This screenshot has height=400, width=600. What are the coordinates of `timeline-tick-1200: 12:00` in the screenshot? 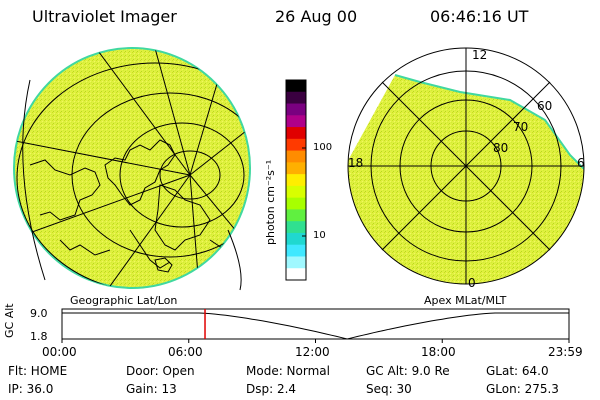 It's located at (312, 352).